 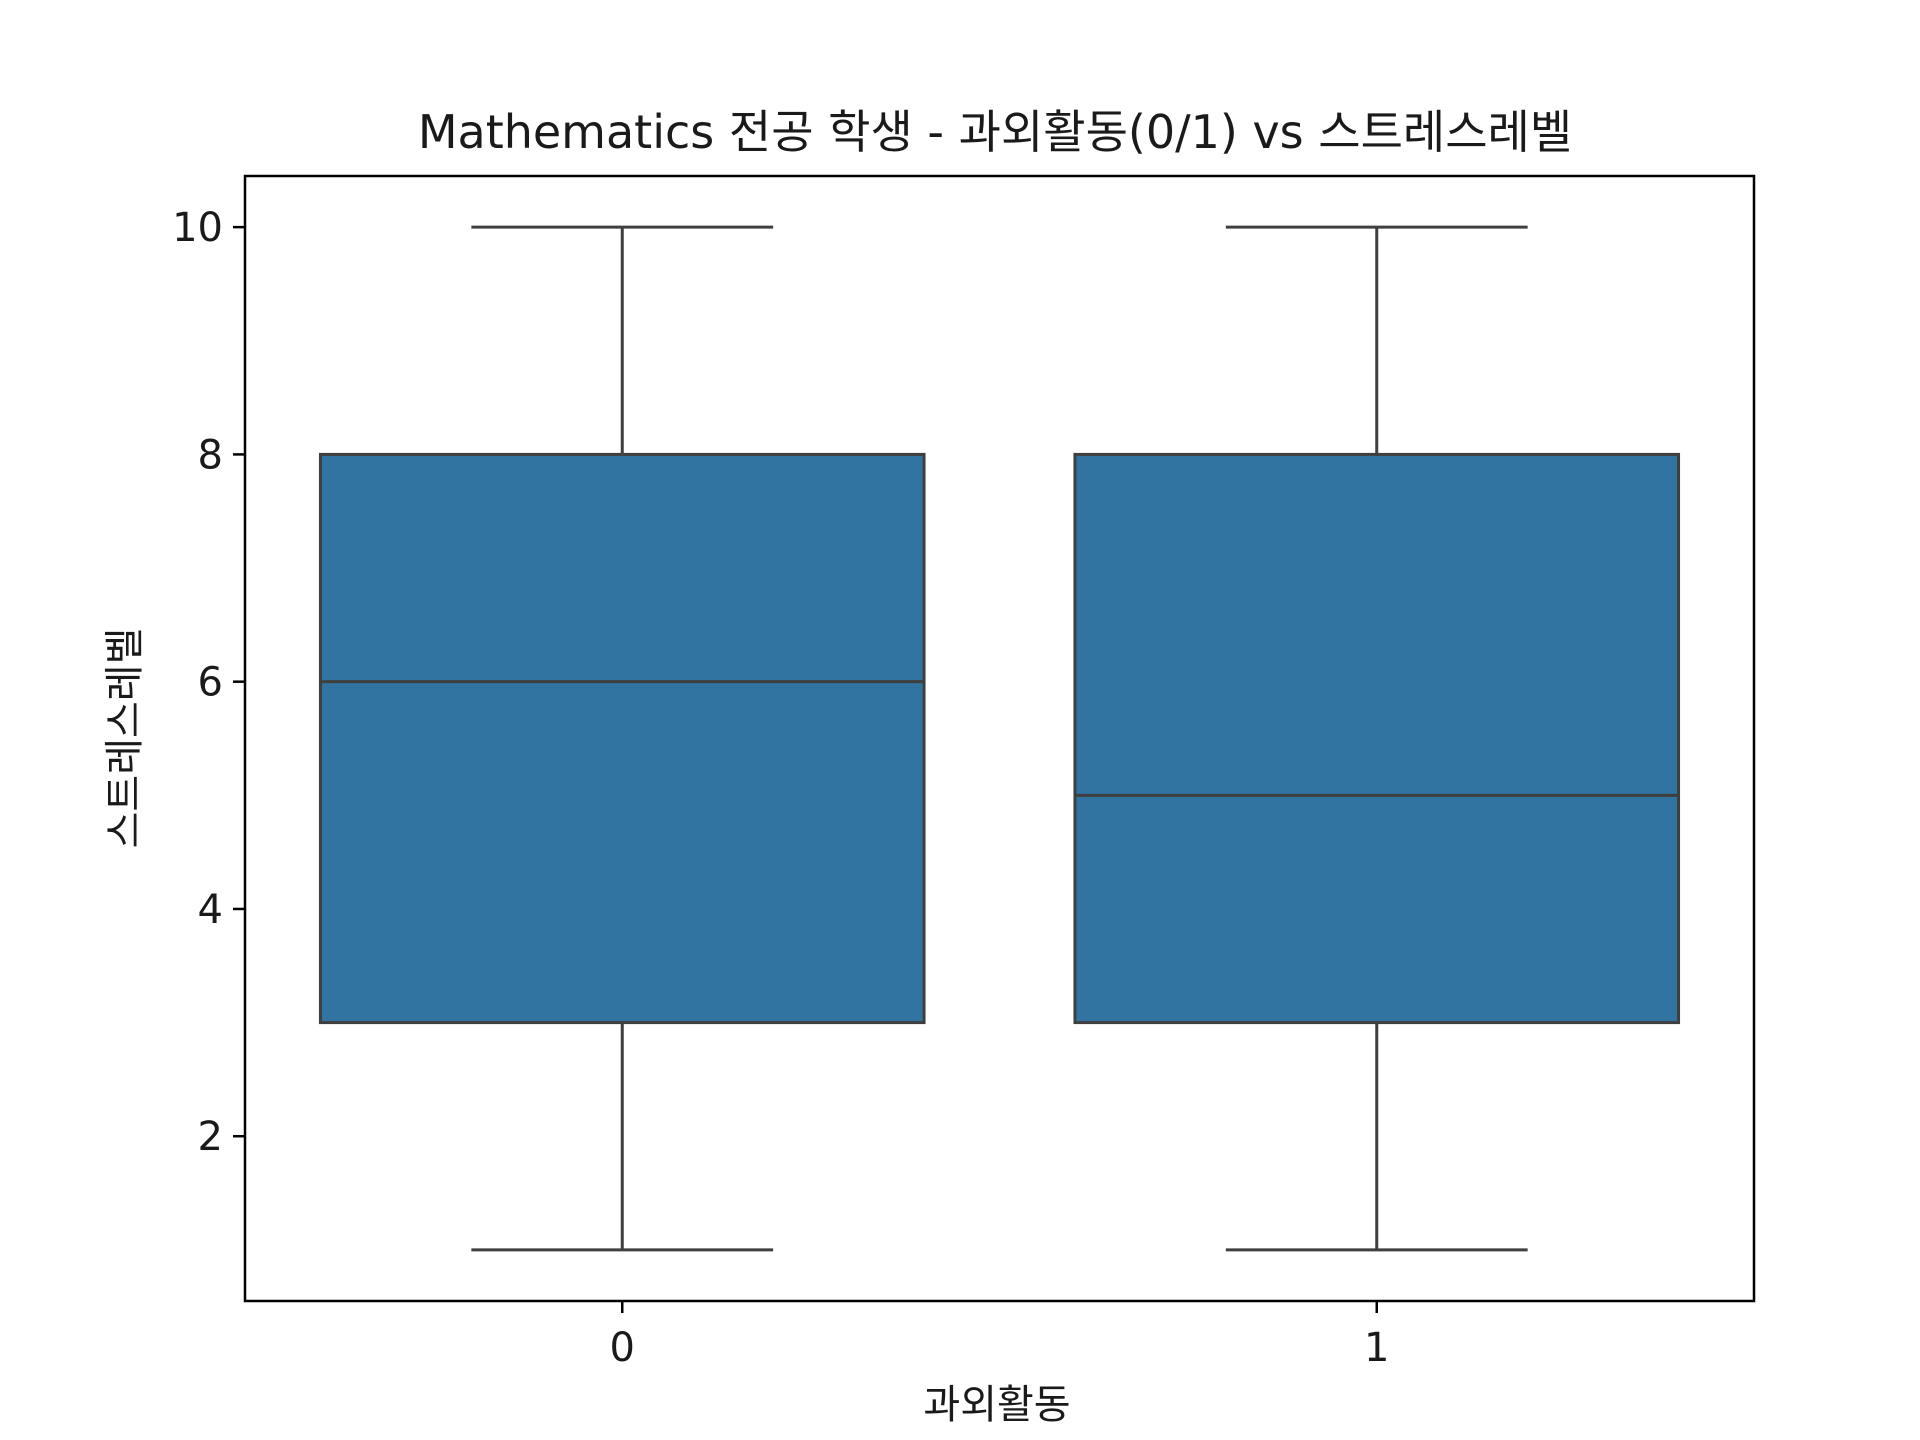 What do you see at coordinates (197, 228) in the screenshot?
I see `y-tick-label: 10` at bounding box center [197, 228].